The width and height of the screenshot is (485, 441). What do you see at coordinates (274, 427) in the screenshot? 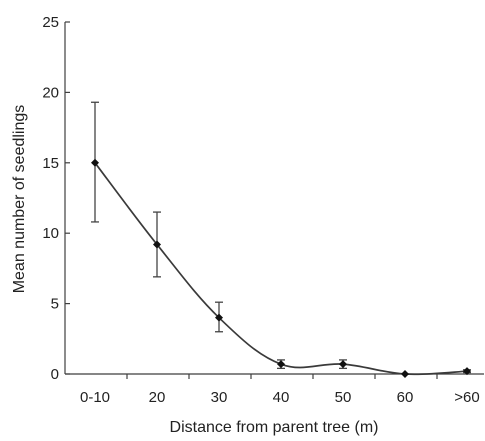
I see `x-axis-title: Distance from parent tree (m)` at bounding box center [274, 427].